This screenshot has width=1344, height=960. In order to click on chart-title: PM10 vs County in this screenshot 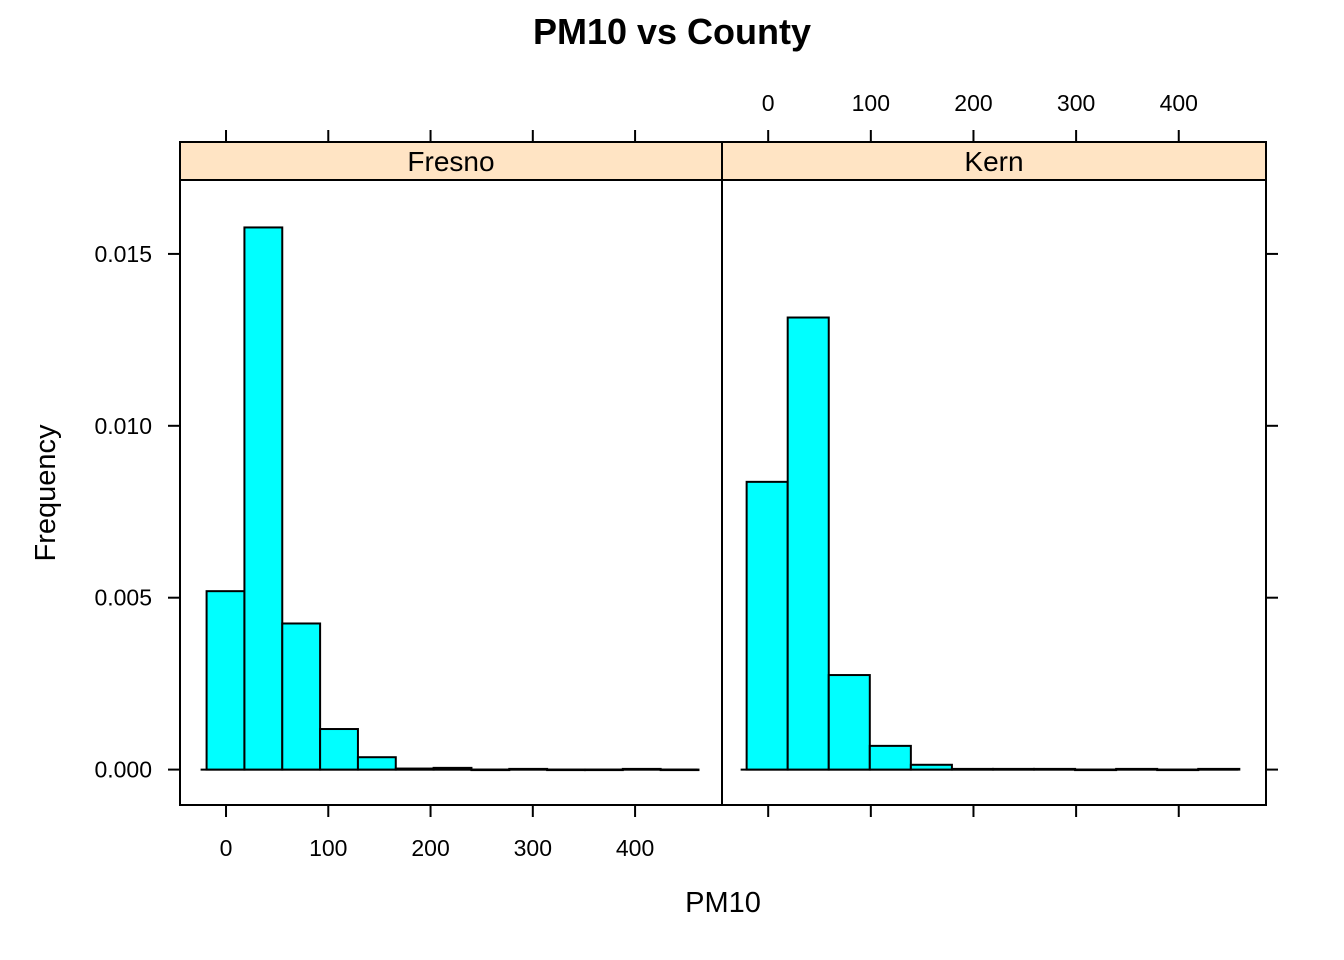, I will do `click(672, 31)`.